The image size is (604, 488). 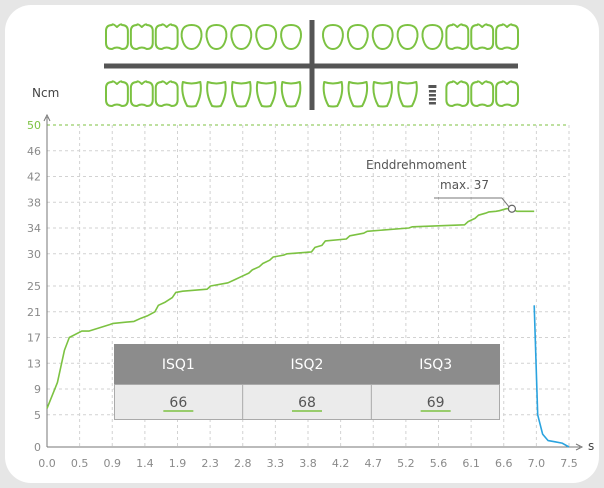 I want to click on y-tick-label: 17, so click(x=34, y=338).